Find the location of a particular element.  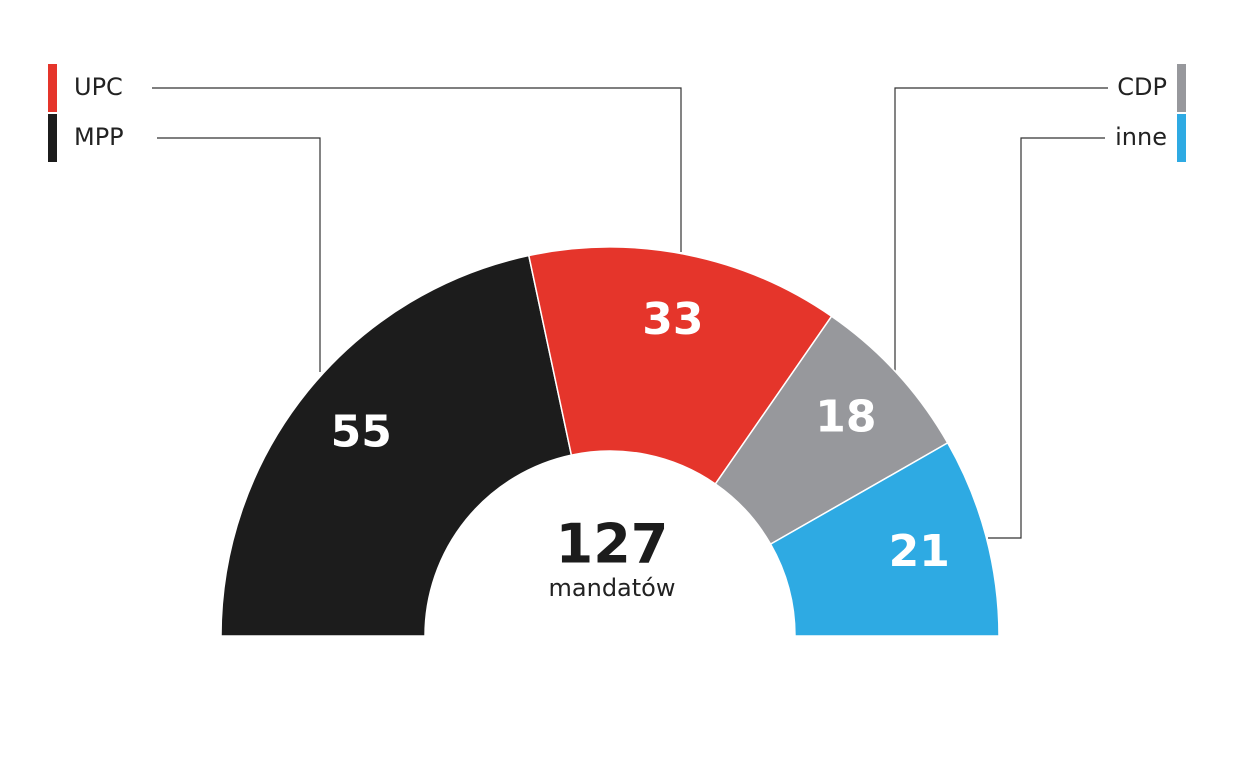

value-label: 55 is located at coordinates (361, 432).